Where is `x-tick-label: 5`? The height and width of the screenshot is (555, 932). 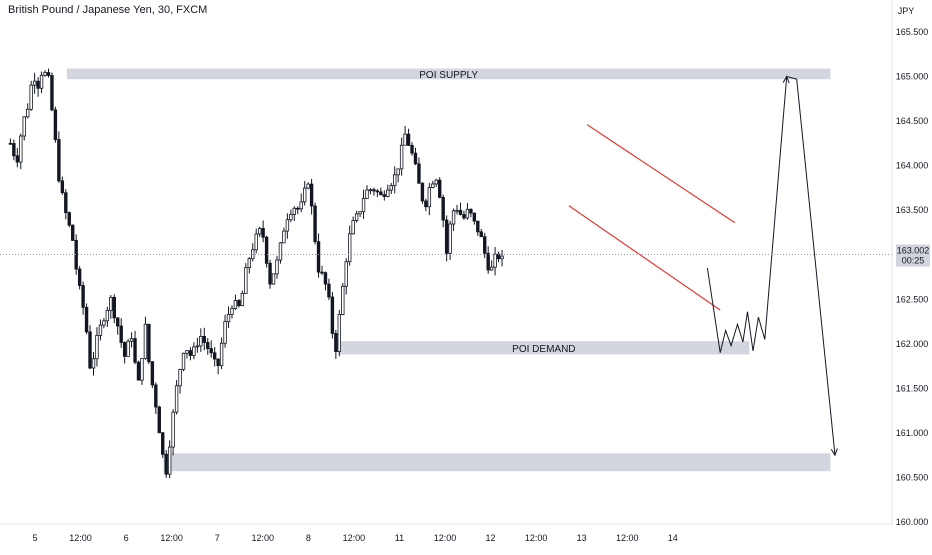
x-tick-label: 5 is located at coordinates (34, 538).